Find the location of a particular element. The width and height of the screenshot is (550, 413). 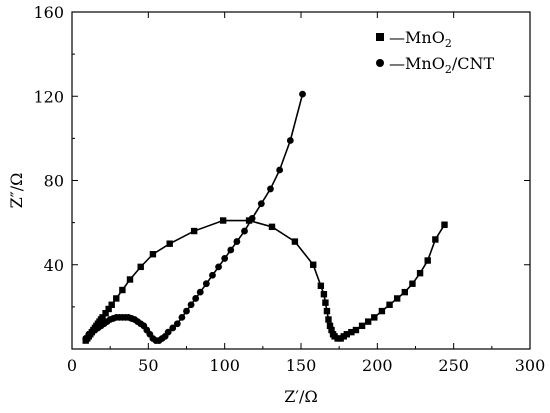

x-tick-label: 300 is located at coordinates (530, 365).